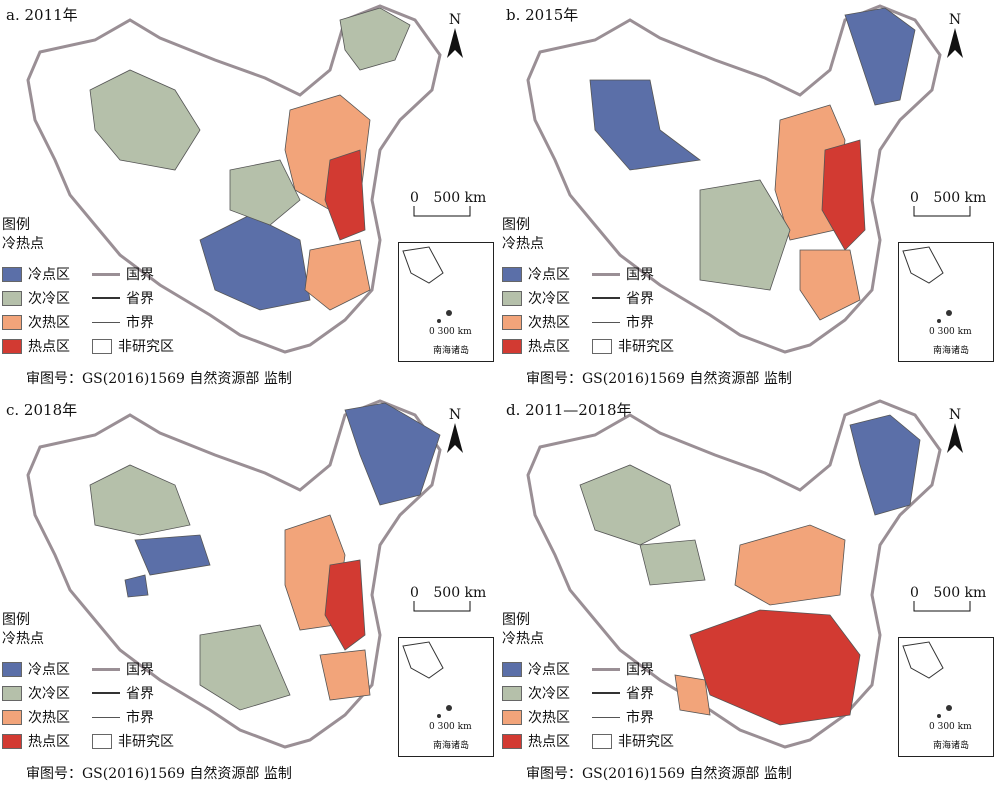 The height and width of the screenshot is (789, 1000). Describe the element at coordinates (830, 285) in the screenshot. I see `region-south-warm` at that location.